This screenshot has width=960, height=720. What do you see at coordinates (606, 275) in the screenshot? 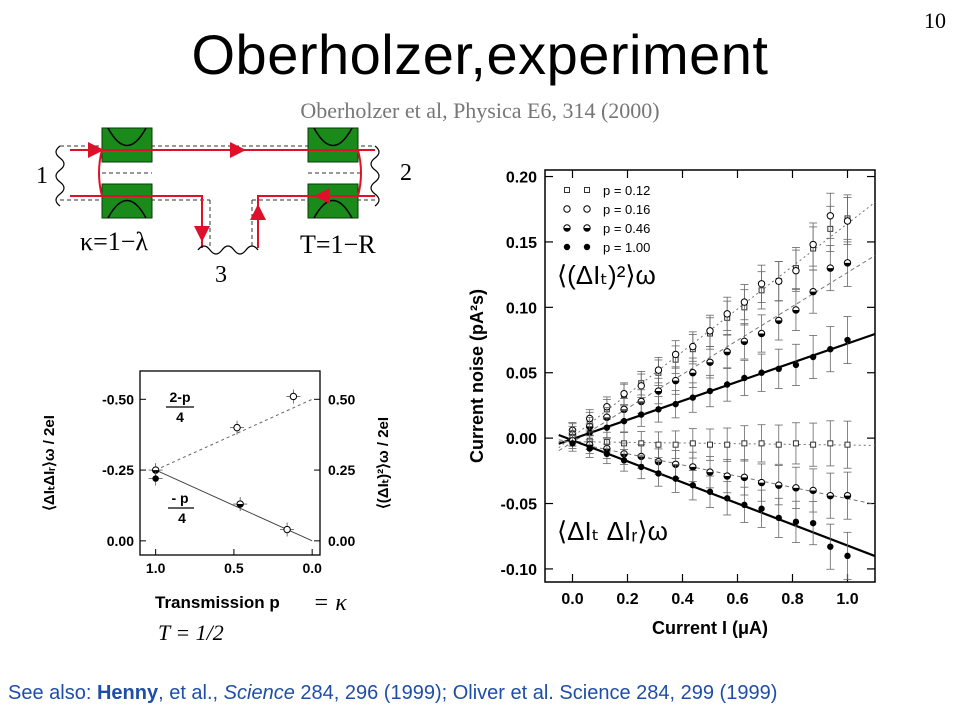
I see `annotation-autocorrelation: ⟨(ΔIₜ)²⟩ω` at bounding box center [606, 275].